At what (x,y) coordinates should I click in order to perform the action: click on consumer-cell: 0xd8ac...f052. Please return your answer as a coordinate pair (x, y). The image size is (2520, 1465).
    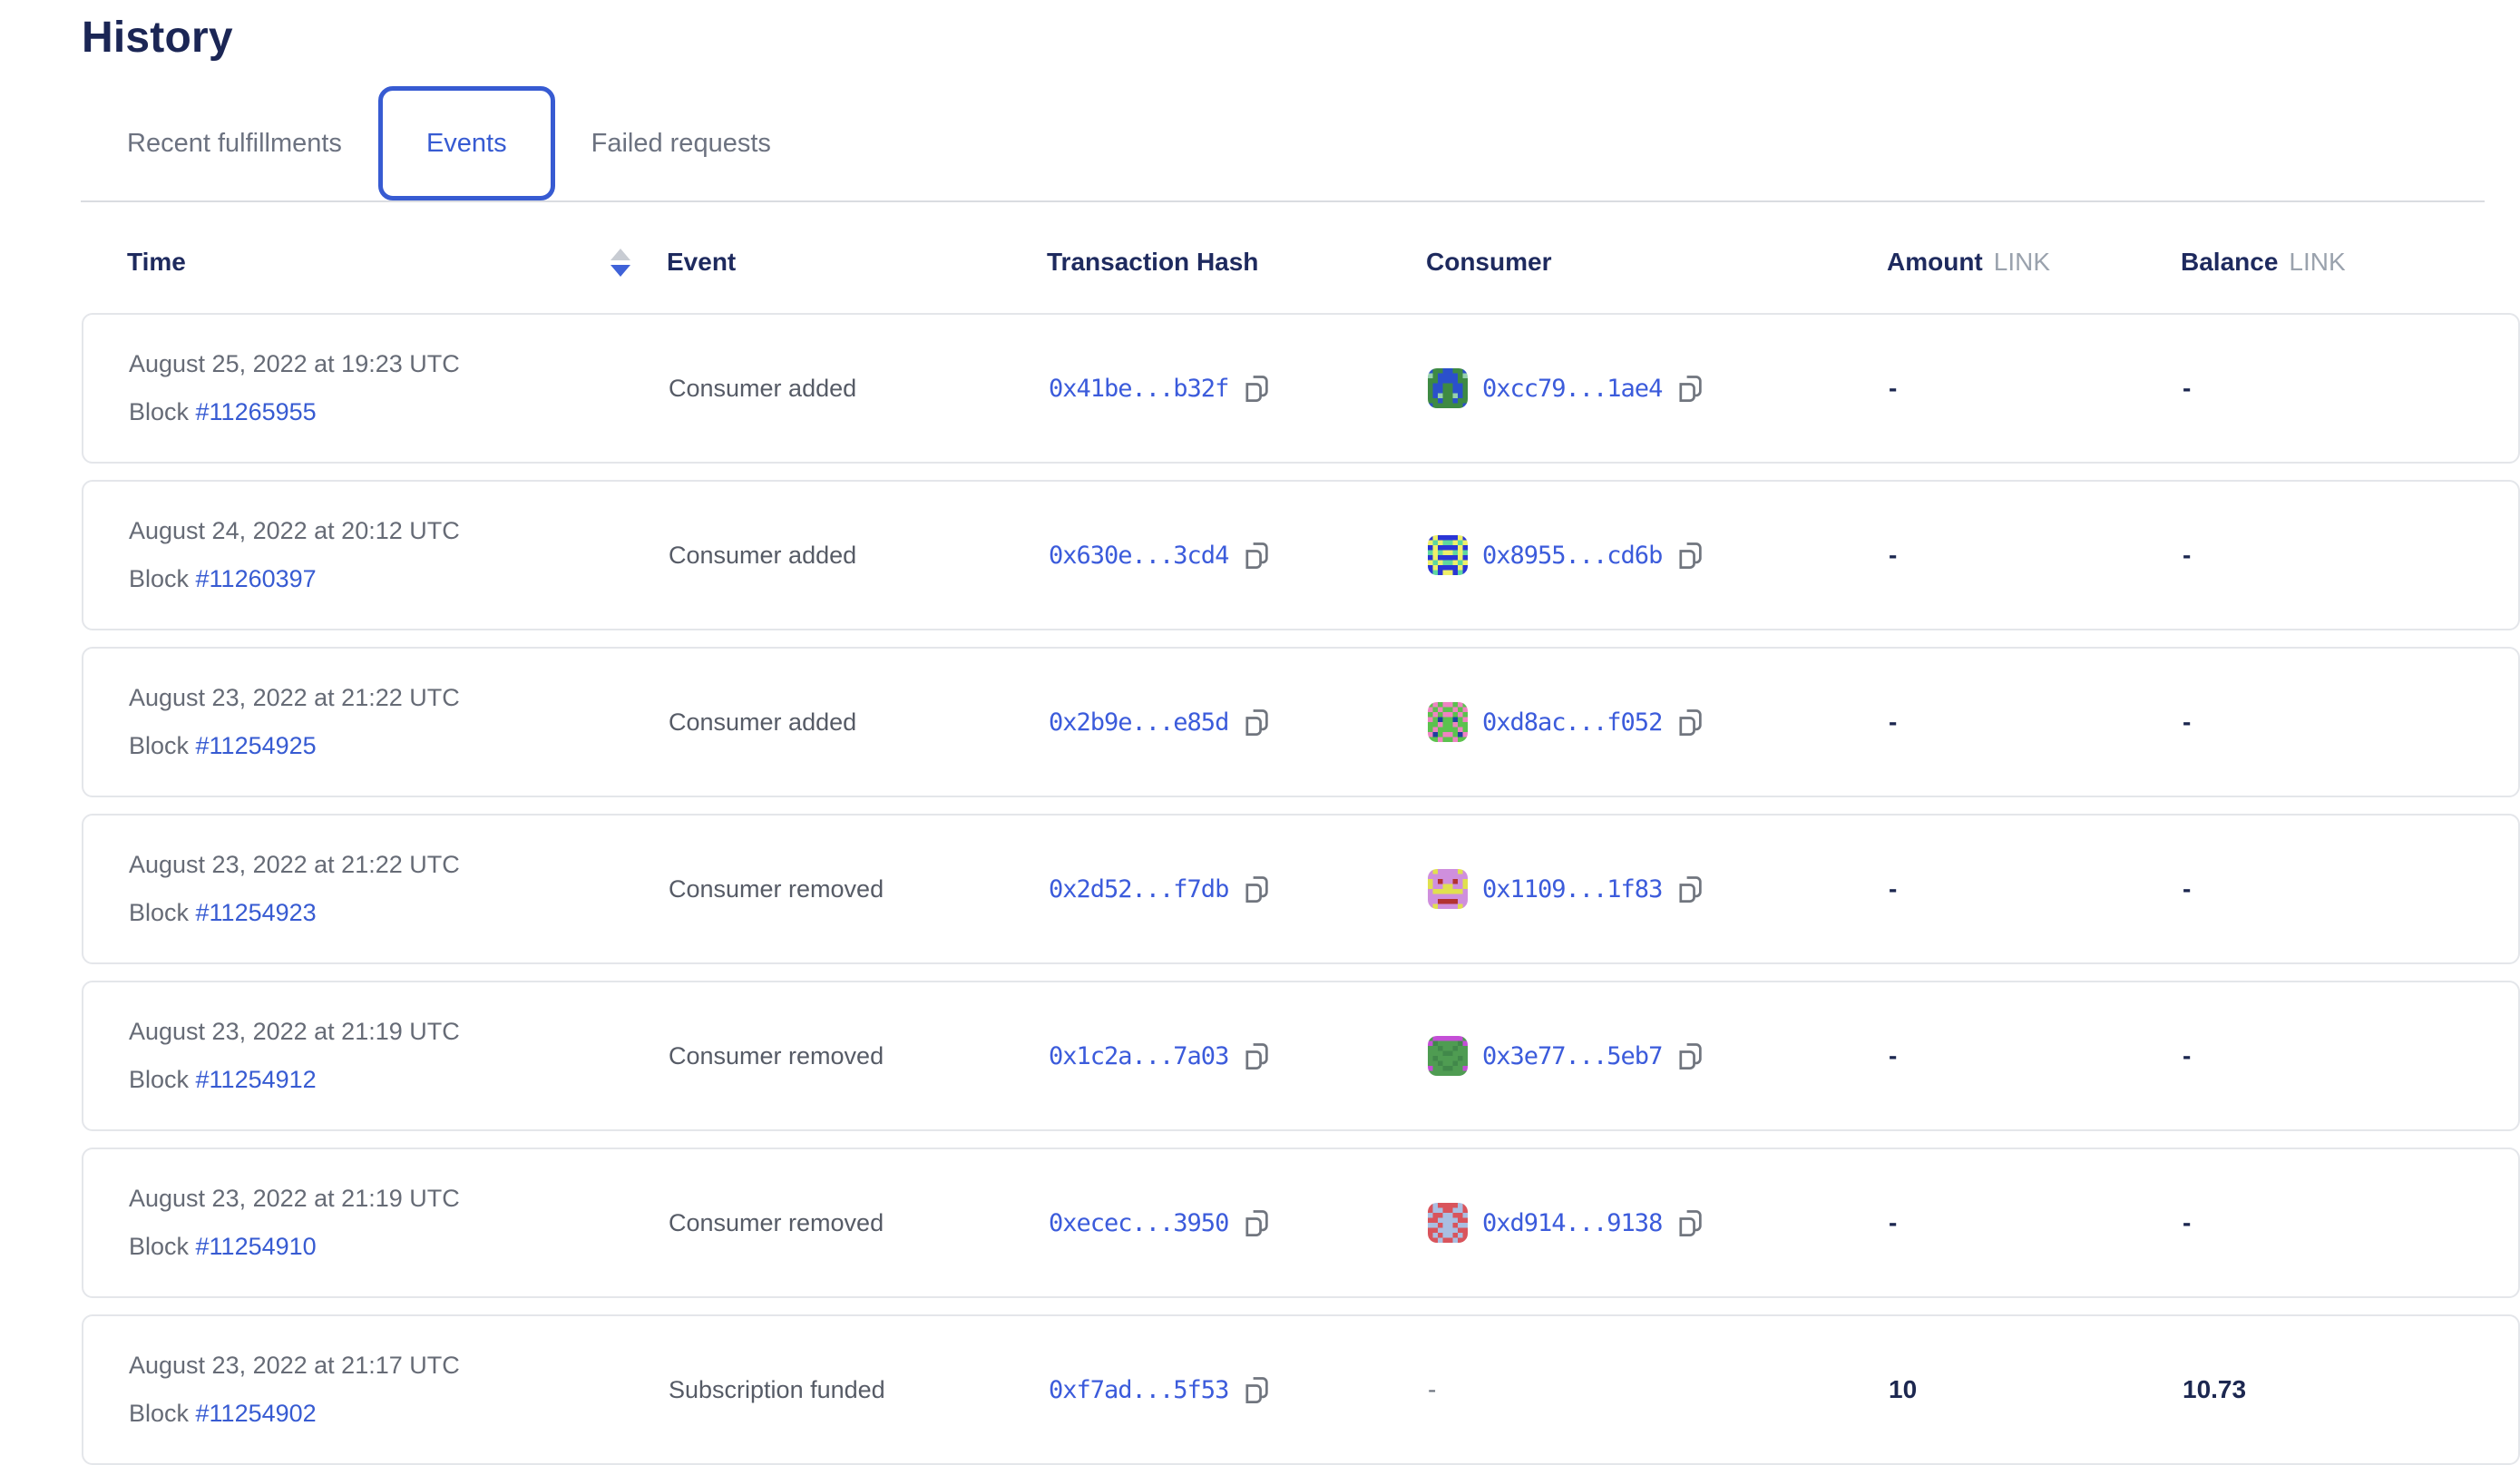
    Looking at the image, I should click on (1659, 722).